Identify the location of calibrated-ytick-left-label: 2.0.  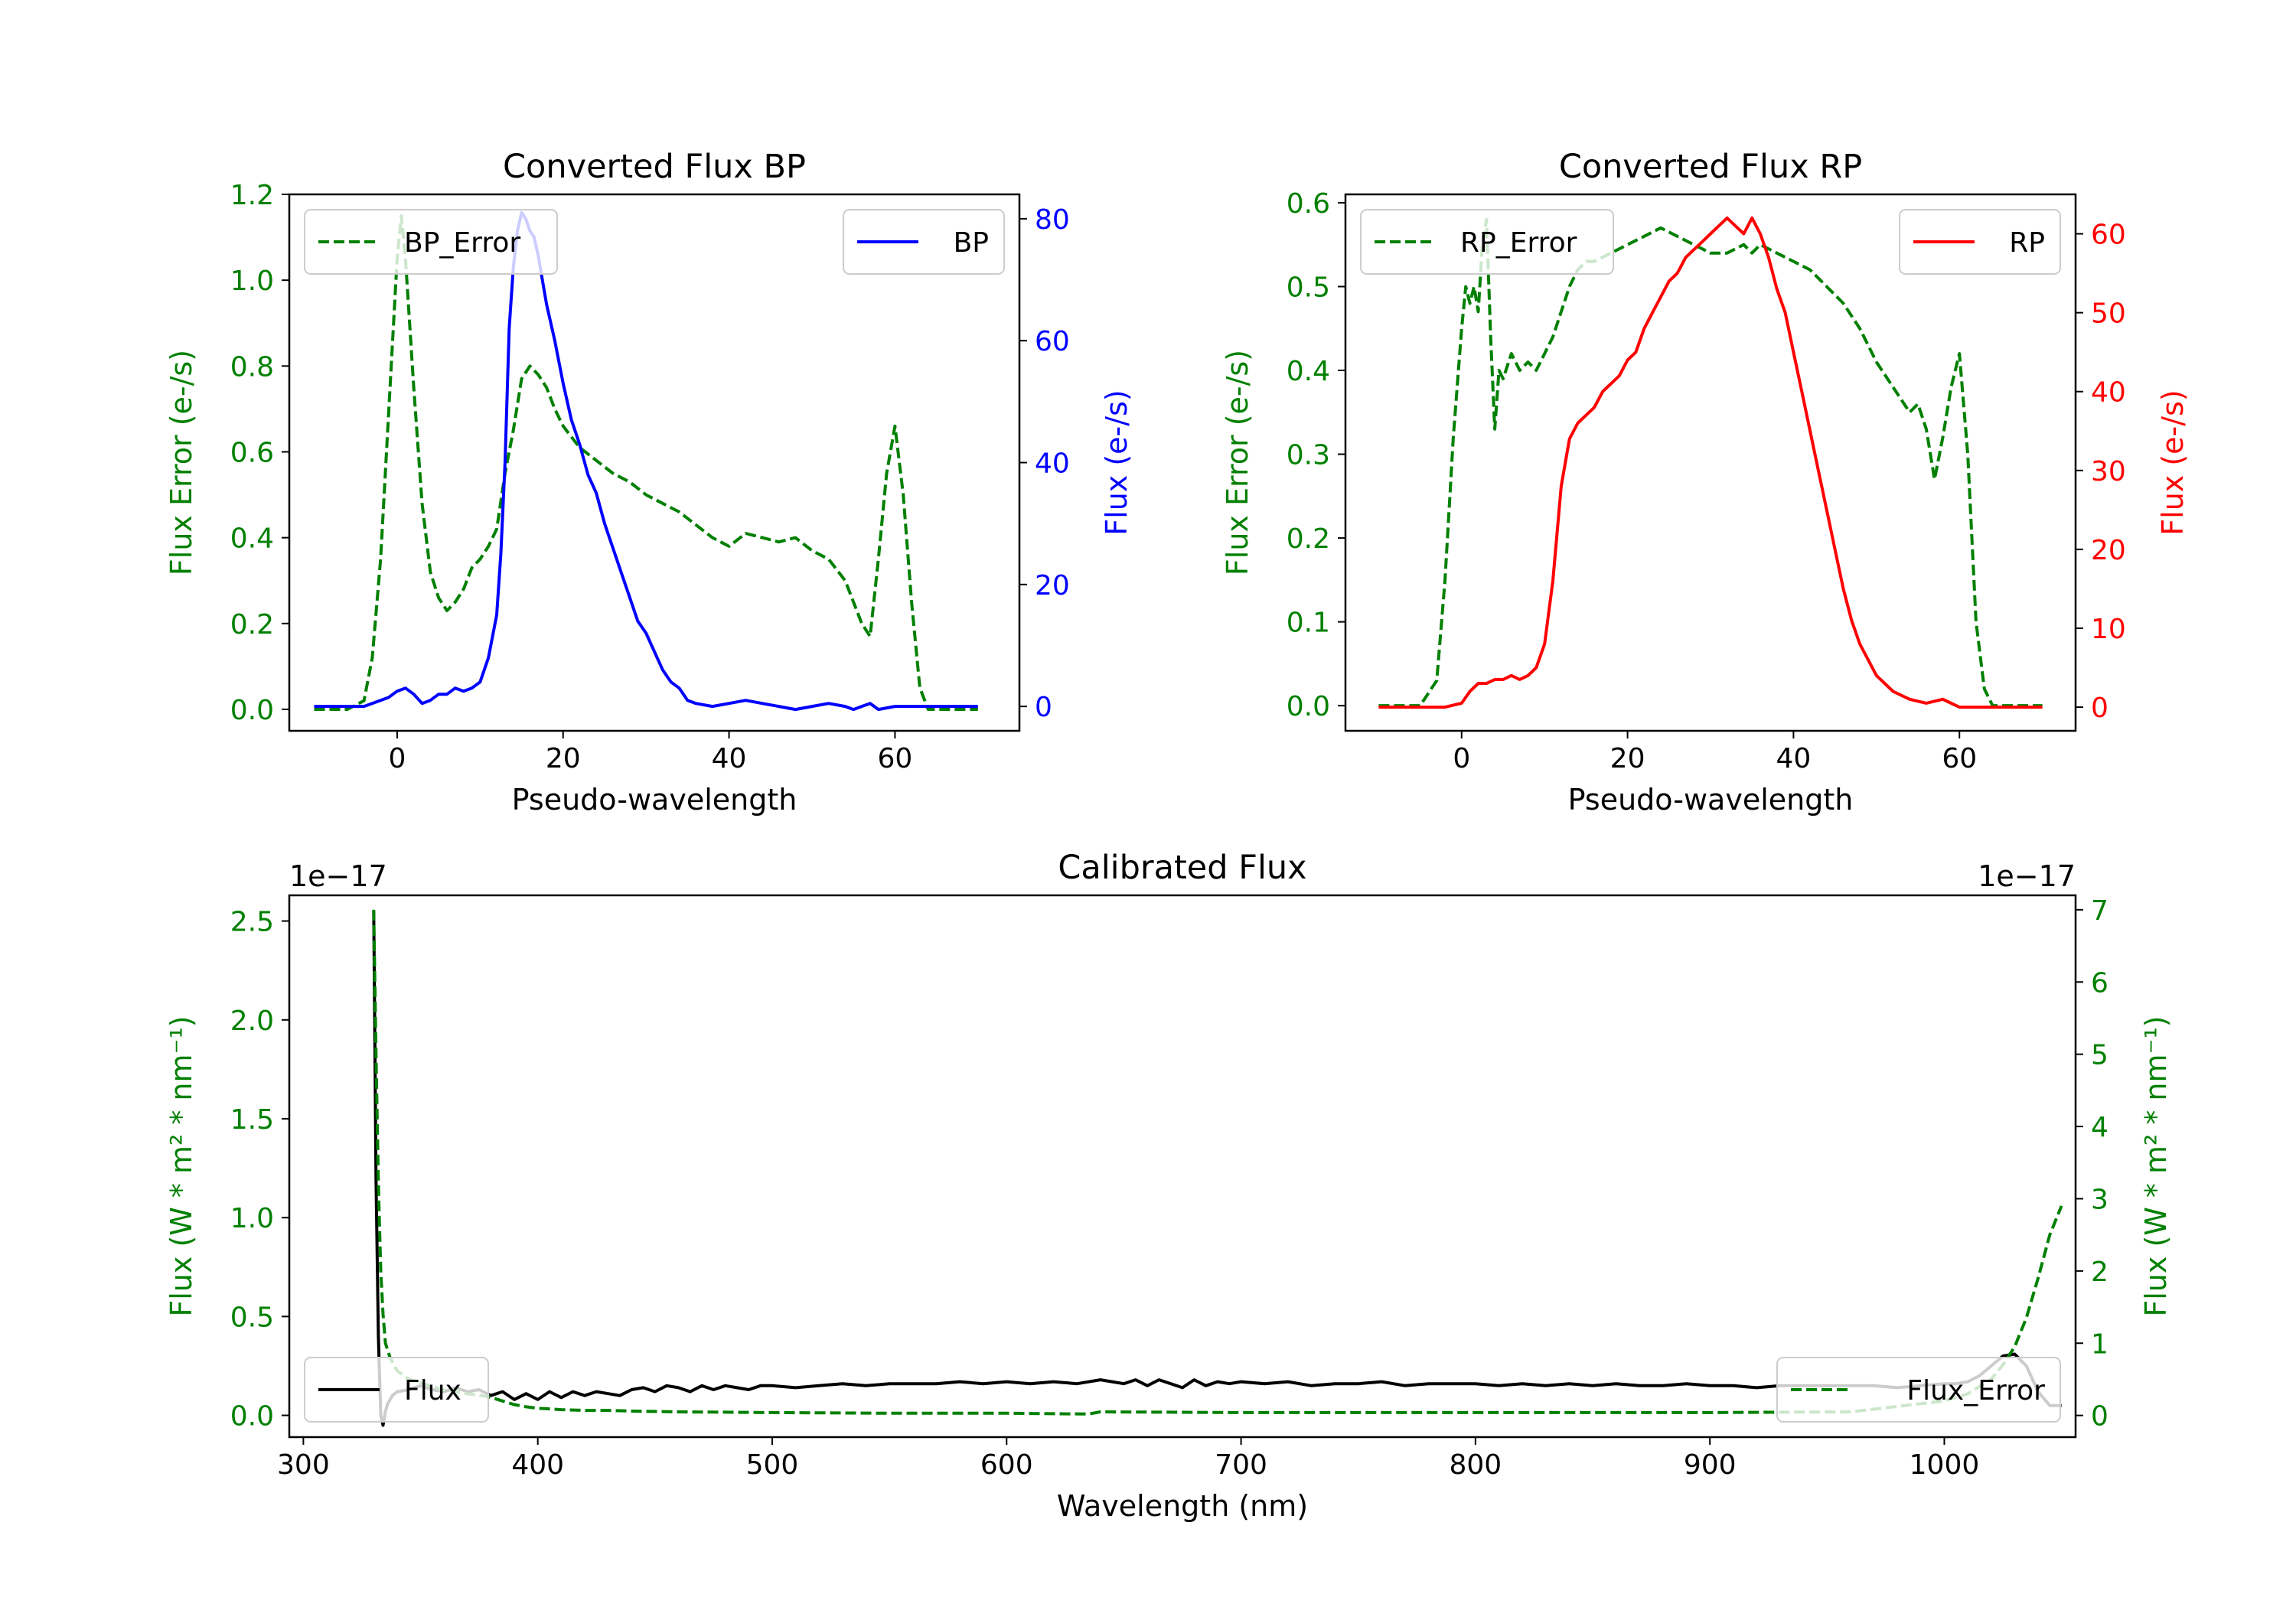
(252, 1022).